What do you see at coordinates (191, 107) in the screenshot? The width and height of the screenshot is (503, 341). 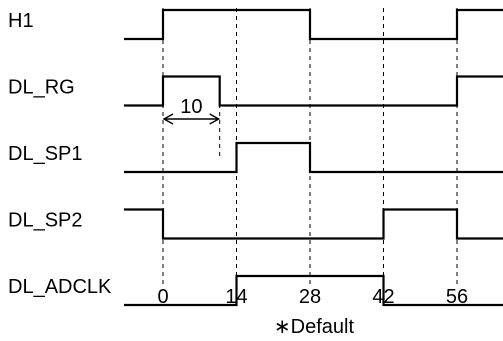 I see `dimension-label: 10` at bounding box center [191, 107].